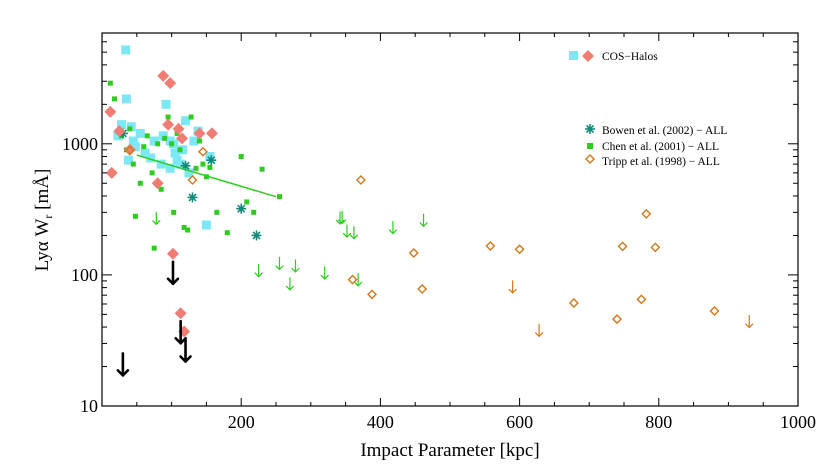 The width and height of the screenshot is (830, 475). I want to click on chen-fit-line, so click(206, 176).